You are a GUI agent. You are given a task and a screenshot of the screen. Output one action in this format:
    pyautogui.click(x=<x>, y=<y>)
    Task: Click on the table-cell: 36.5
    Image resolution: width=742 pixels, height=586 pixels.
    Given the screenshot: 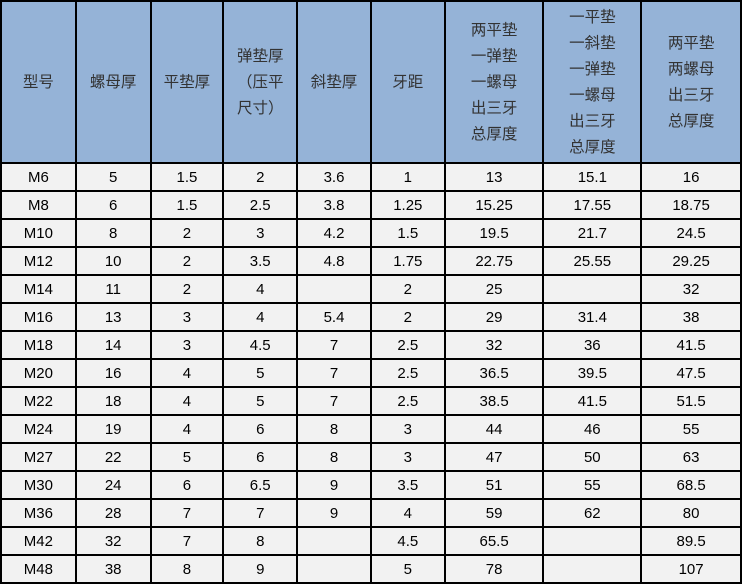 What is the action you would take?
    pyautogui.click(x=494, y=373)
    